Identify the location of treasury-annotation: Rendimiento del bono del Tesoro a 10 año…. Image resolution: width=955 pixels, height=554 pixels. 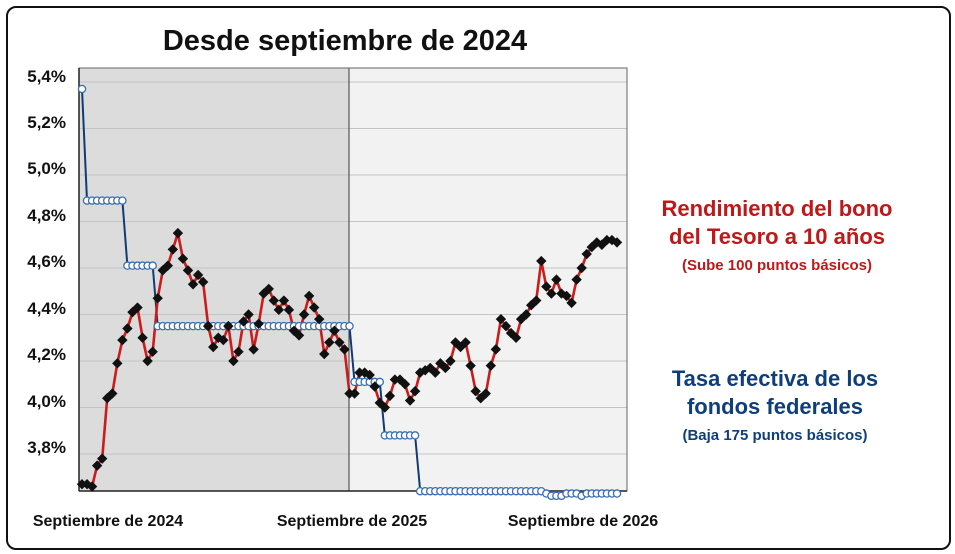
(777, 235).